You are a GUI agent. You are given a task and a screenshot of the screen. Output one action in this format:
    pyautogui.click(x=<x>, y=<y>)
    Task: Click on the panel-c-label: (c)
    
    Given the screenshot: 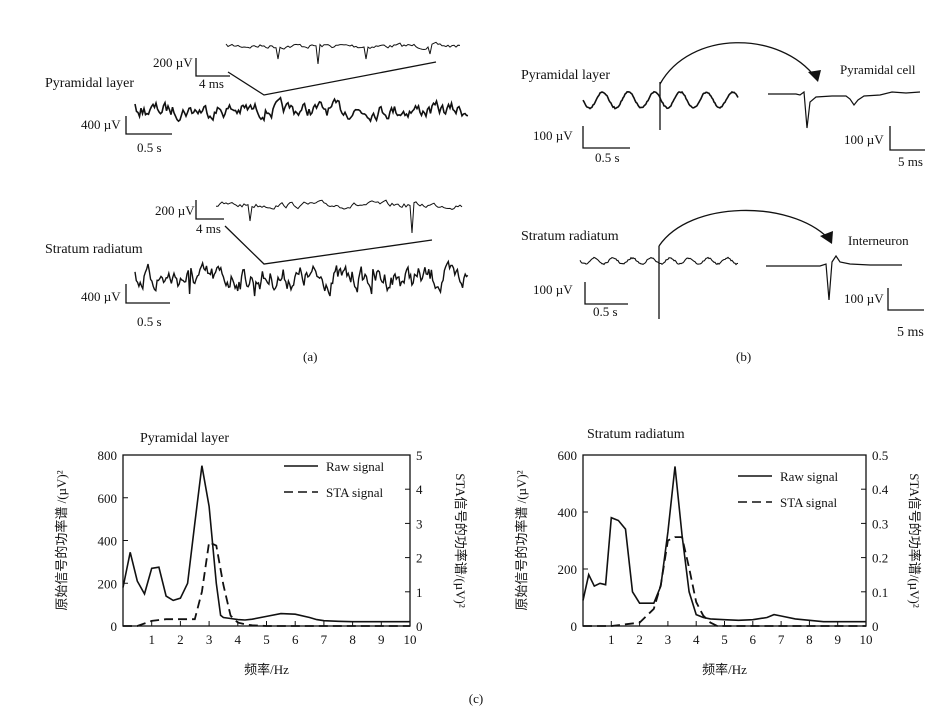 What is the action you would take?
    pyautogui.click(x=476, y=698)
    